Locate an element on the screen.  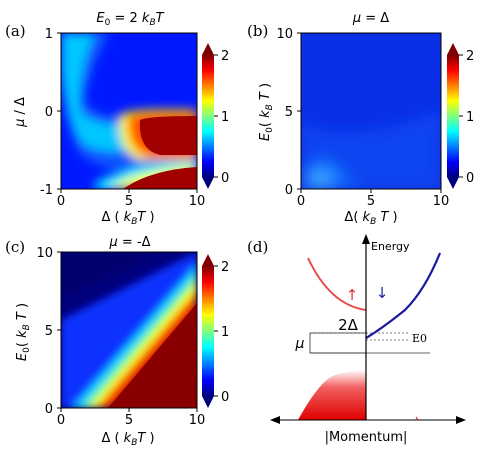
mu-box is located at coordinates (338, 343).